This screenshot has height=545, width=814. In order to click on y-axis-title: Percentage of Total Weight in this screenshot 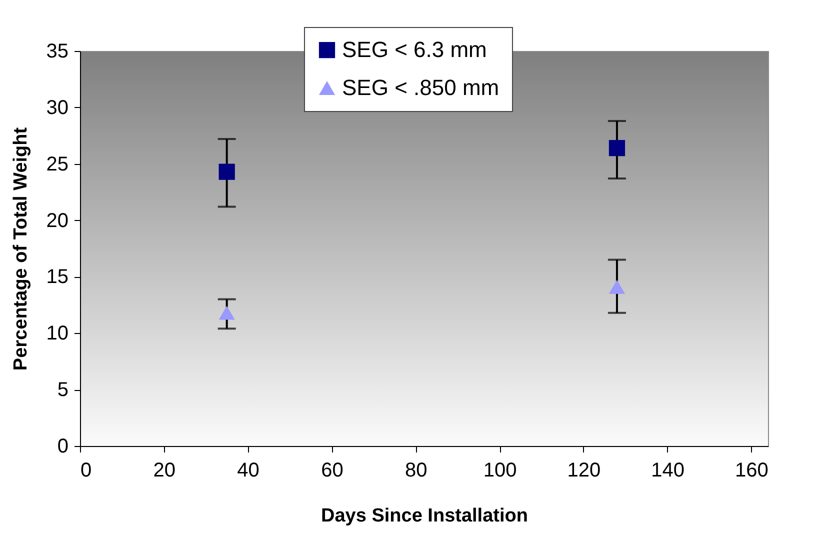, I will do `click(21, 248)`.